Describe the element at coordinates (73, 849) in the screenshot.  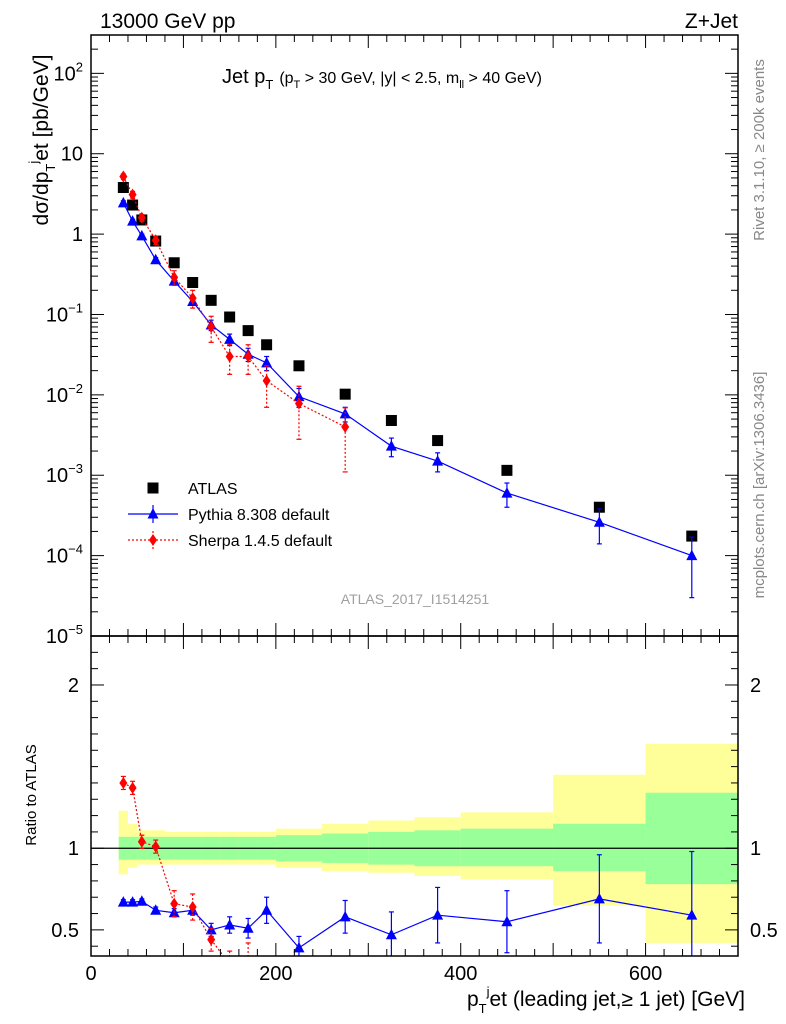
I see `ratio-ytick-label-1: 1` at that location.